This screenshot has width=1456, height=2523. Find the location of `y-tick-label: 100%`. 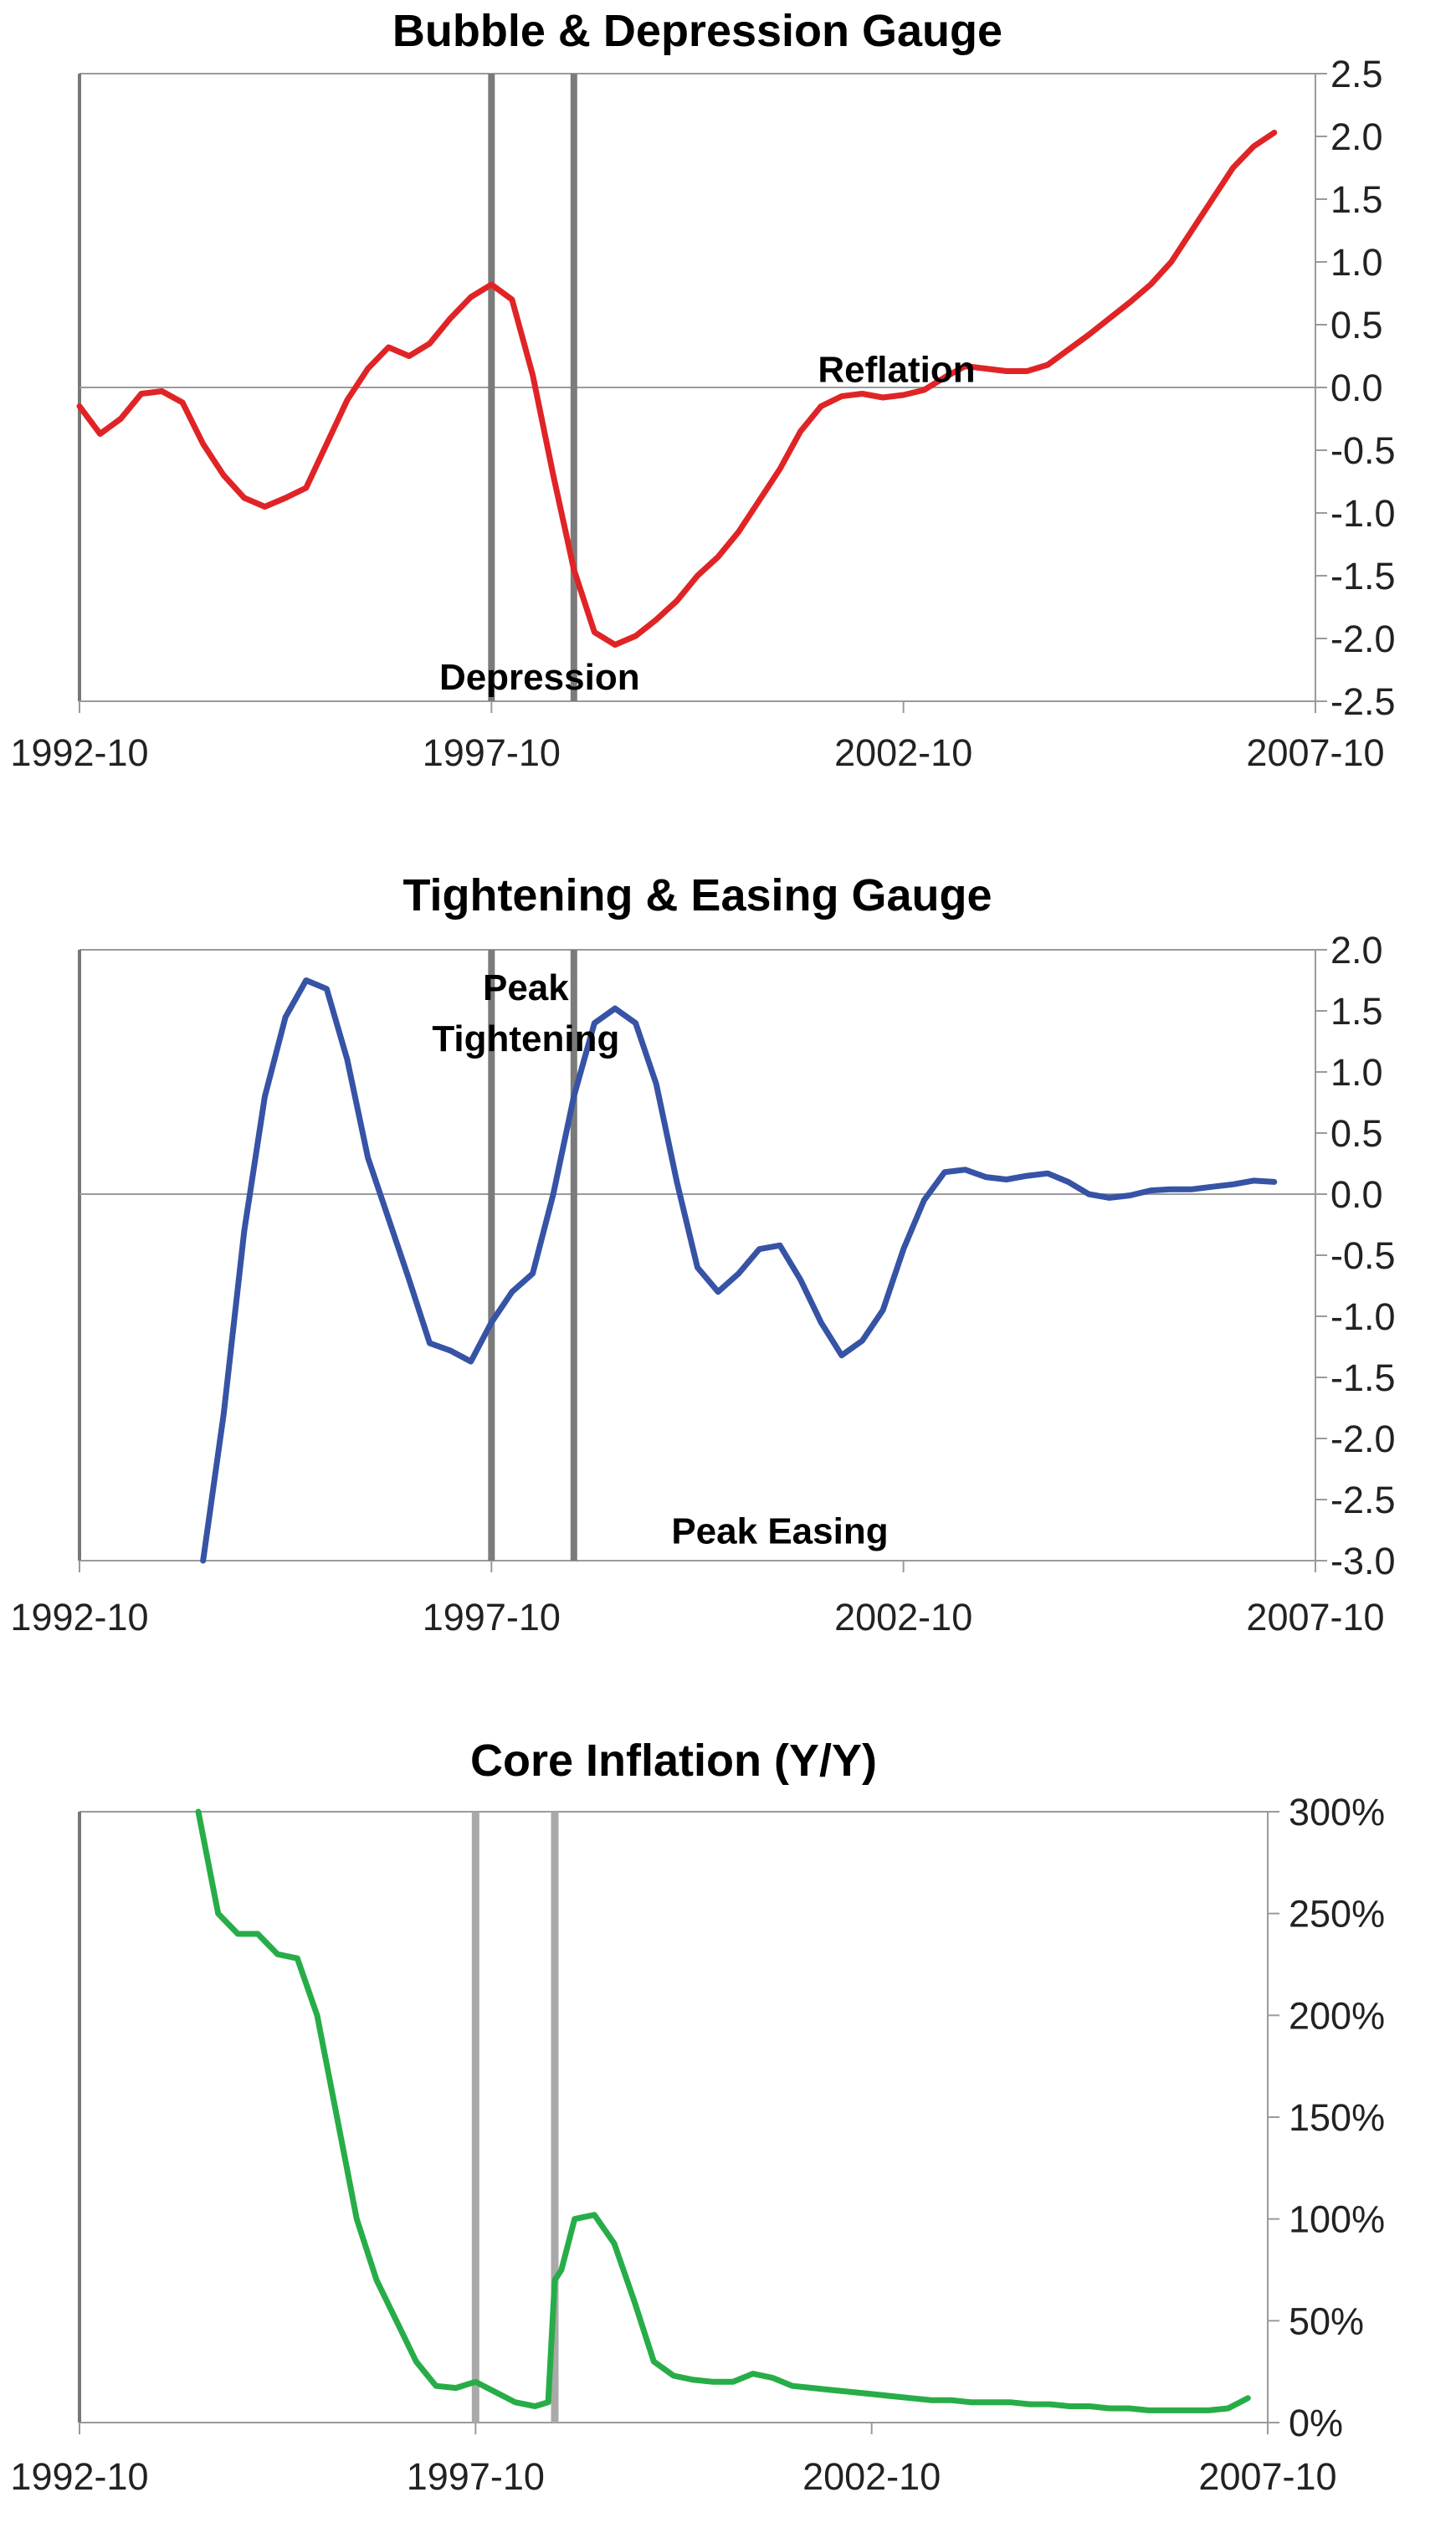

y-tick-label: 100% is located at coordinates (1337, 2219).